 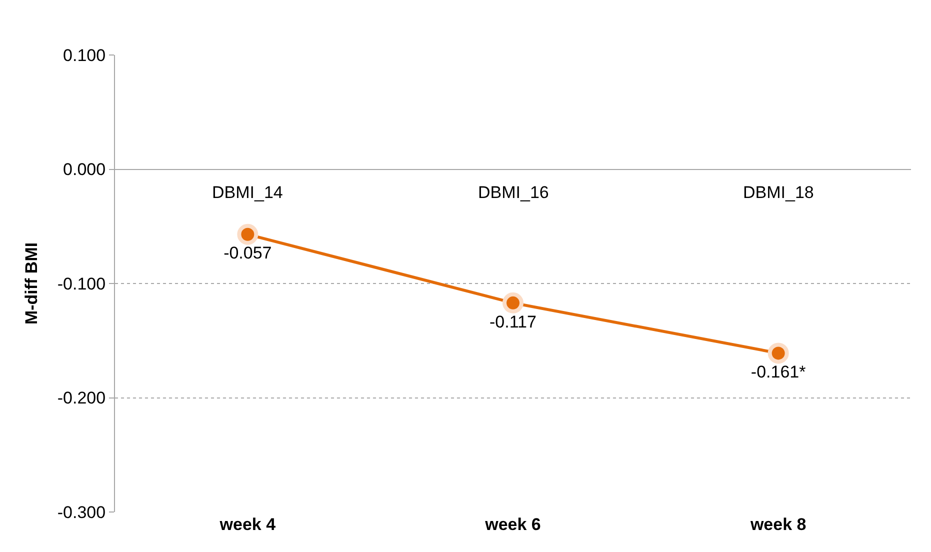 I want to click on y-tick-label: -0.200, so click(x=81, y=398).